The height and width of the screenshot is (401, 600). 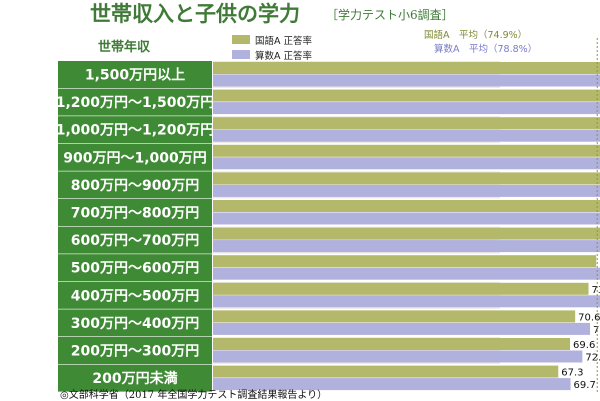 What do you see at coordinates (195, 14) in the screenshot?
I see `chart-title: 世帯収入と子供の学力` at bounding box center [195, 14].